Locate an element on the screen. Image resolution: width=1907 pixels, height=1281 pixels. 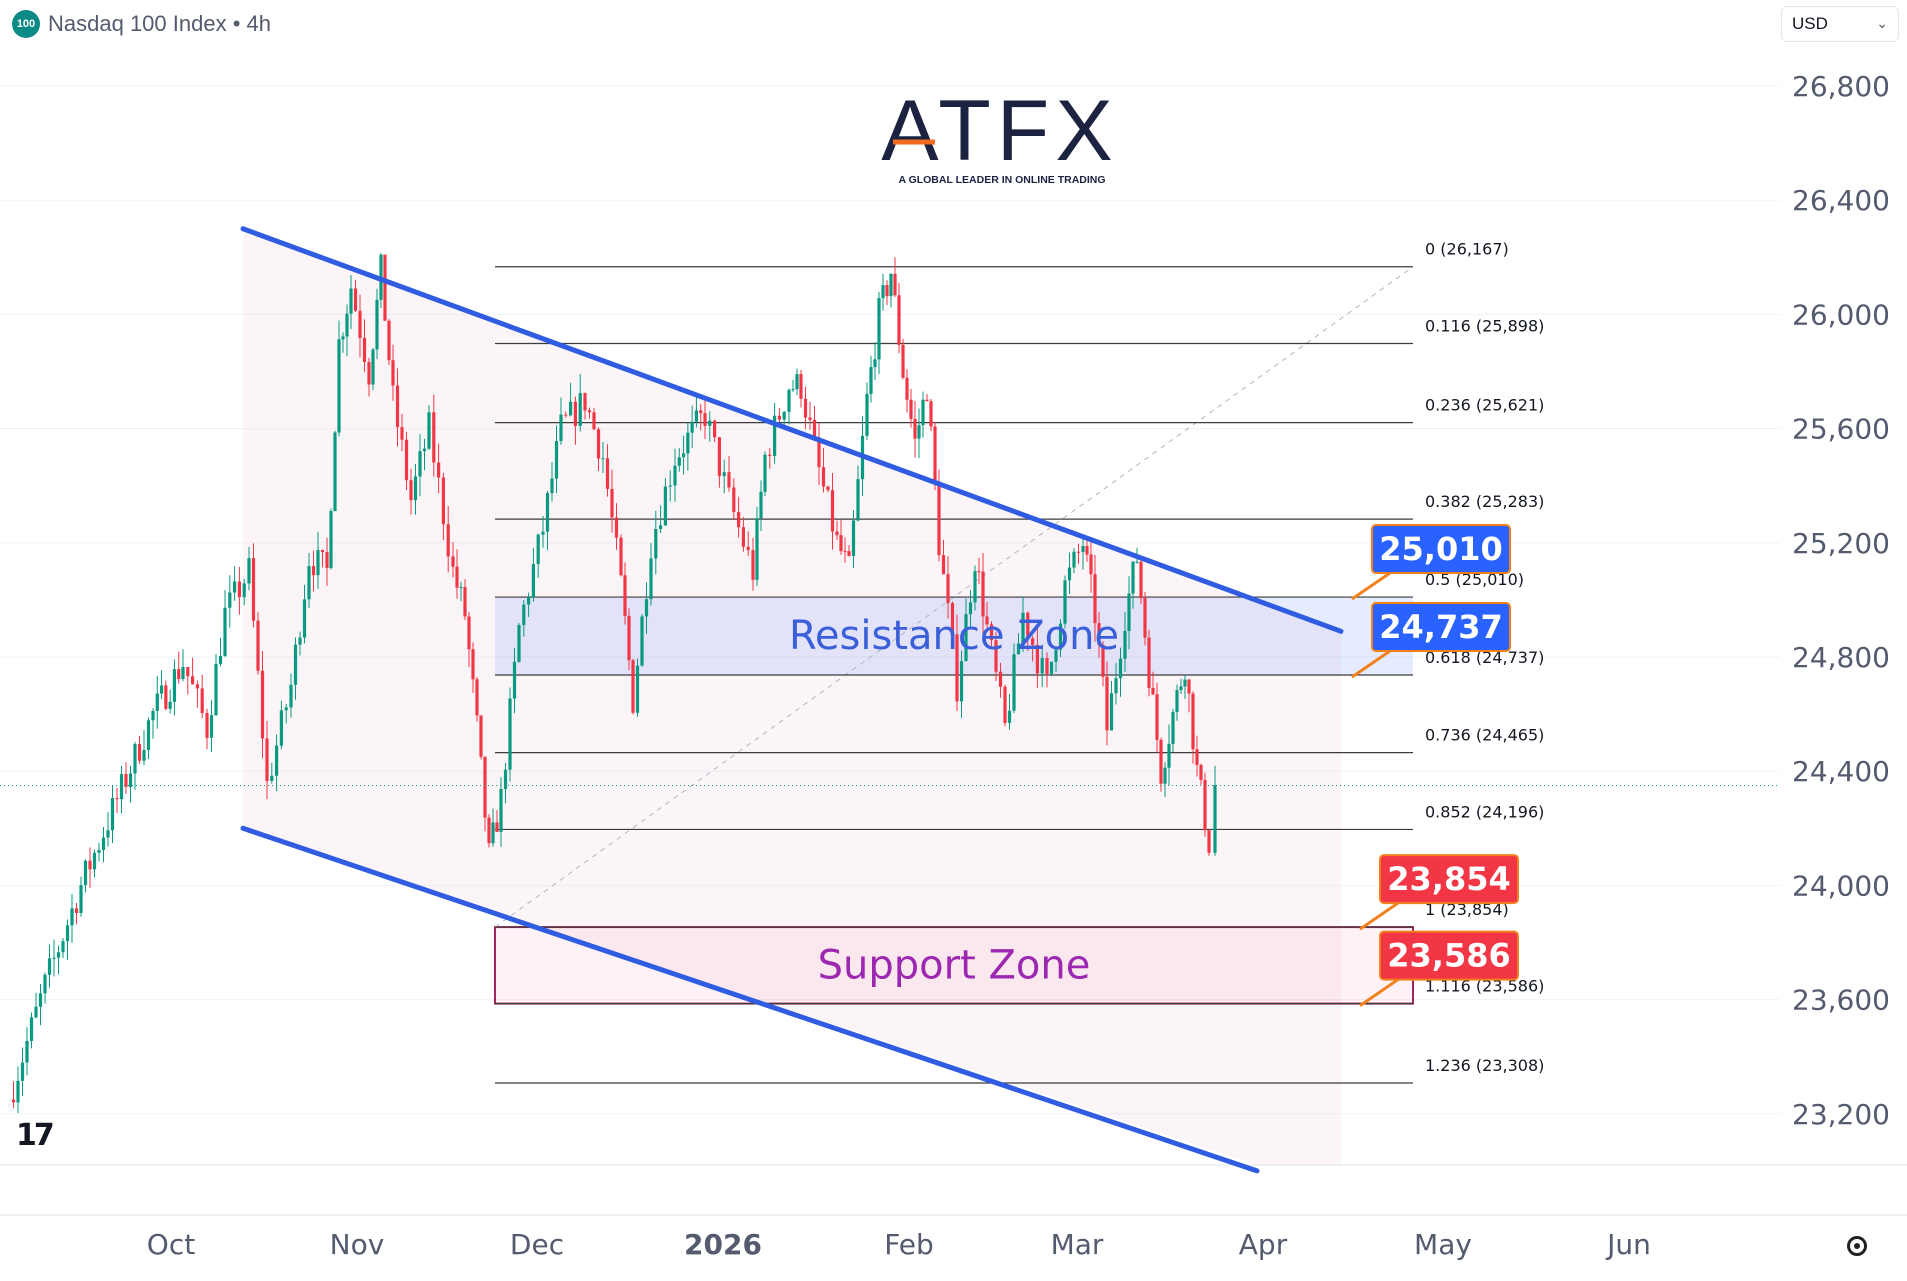
atfx-logo-text: ATFX is located at coordinates (999, 131).